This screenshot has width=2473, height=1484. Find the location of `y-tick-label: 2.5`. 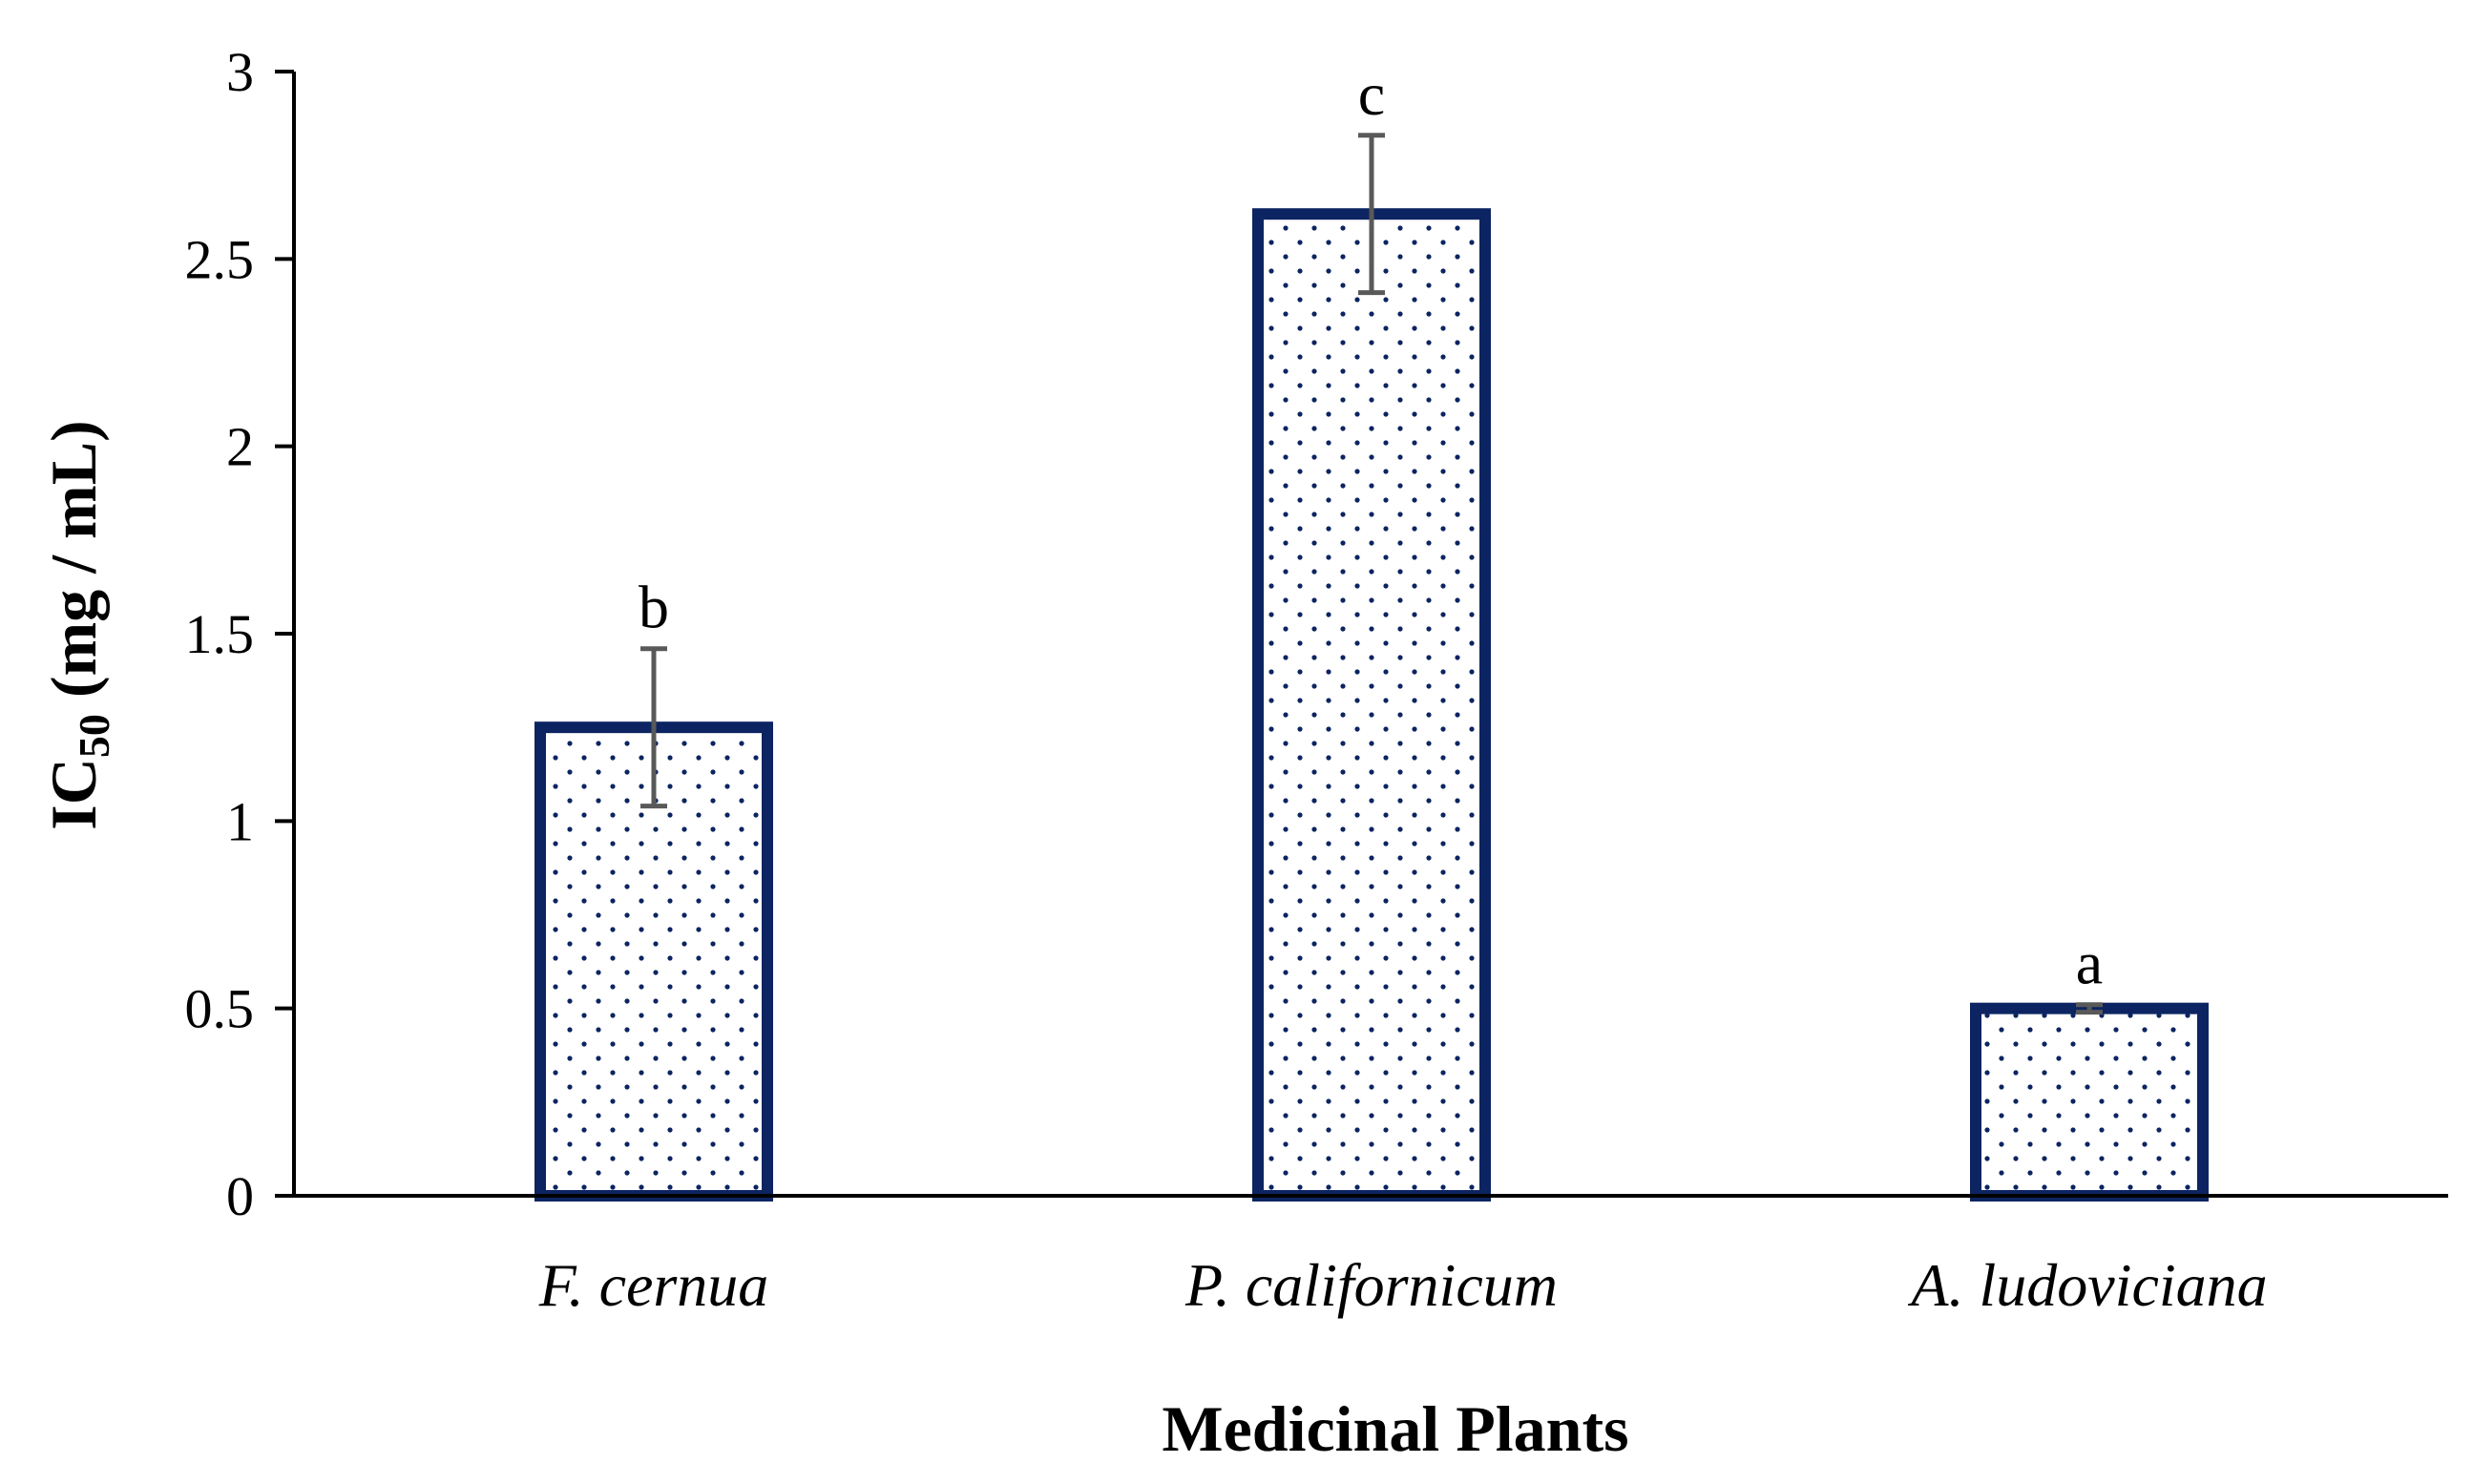

y-tick-label: 2.5 is located at coordinates (220, 259).